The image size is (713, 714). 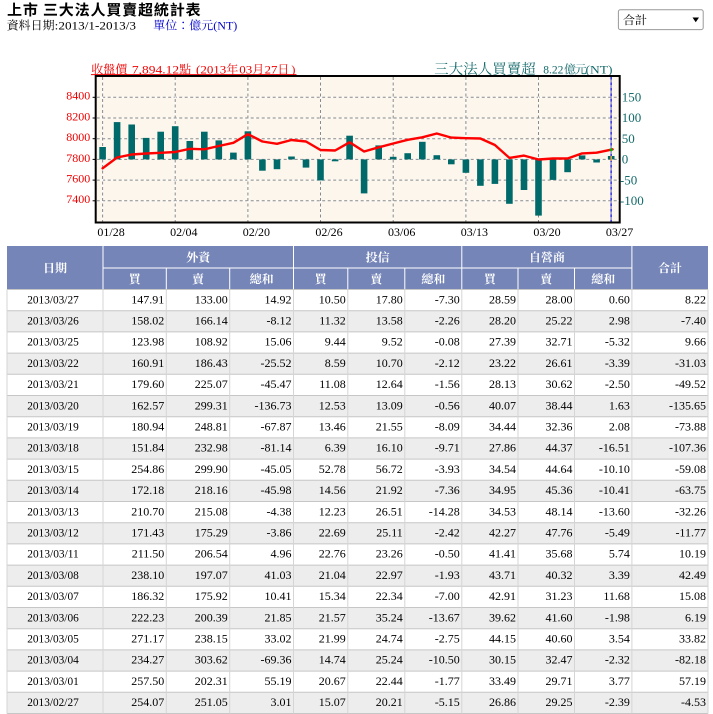 I want to click on svg-text: 108.92, so click(x=211, y=342).